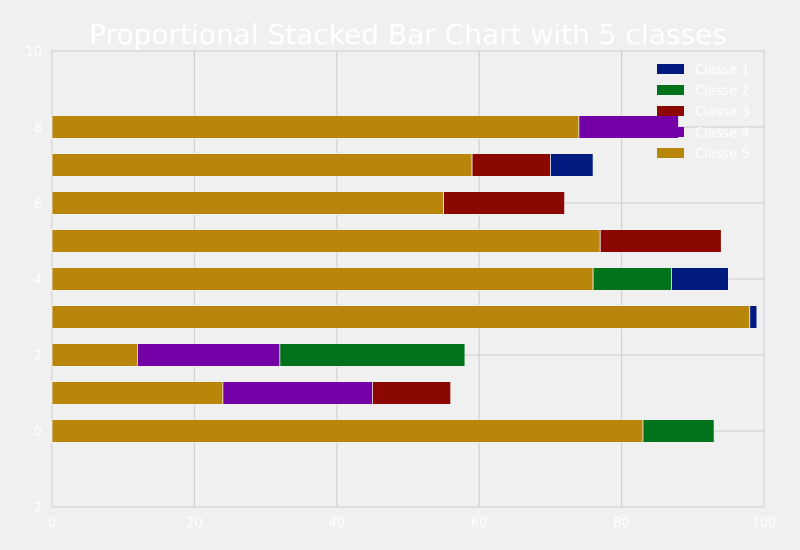  Describe the element at coordinates (38, 204) in the screenshot. I see `y-tick-label: 6` at that location.